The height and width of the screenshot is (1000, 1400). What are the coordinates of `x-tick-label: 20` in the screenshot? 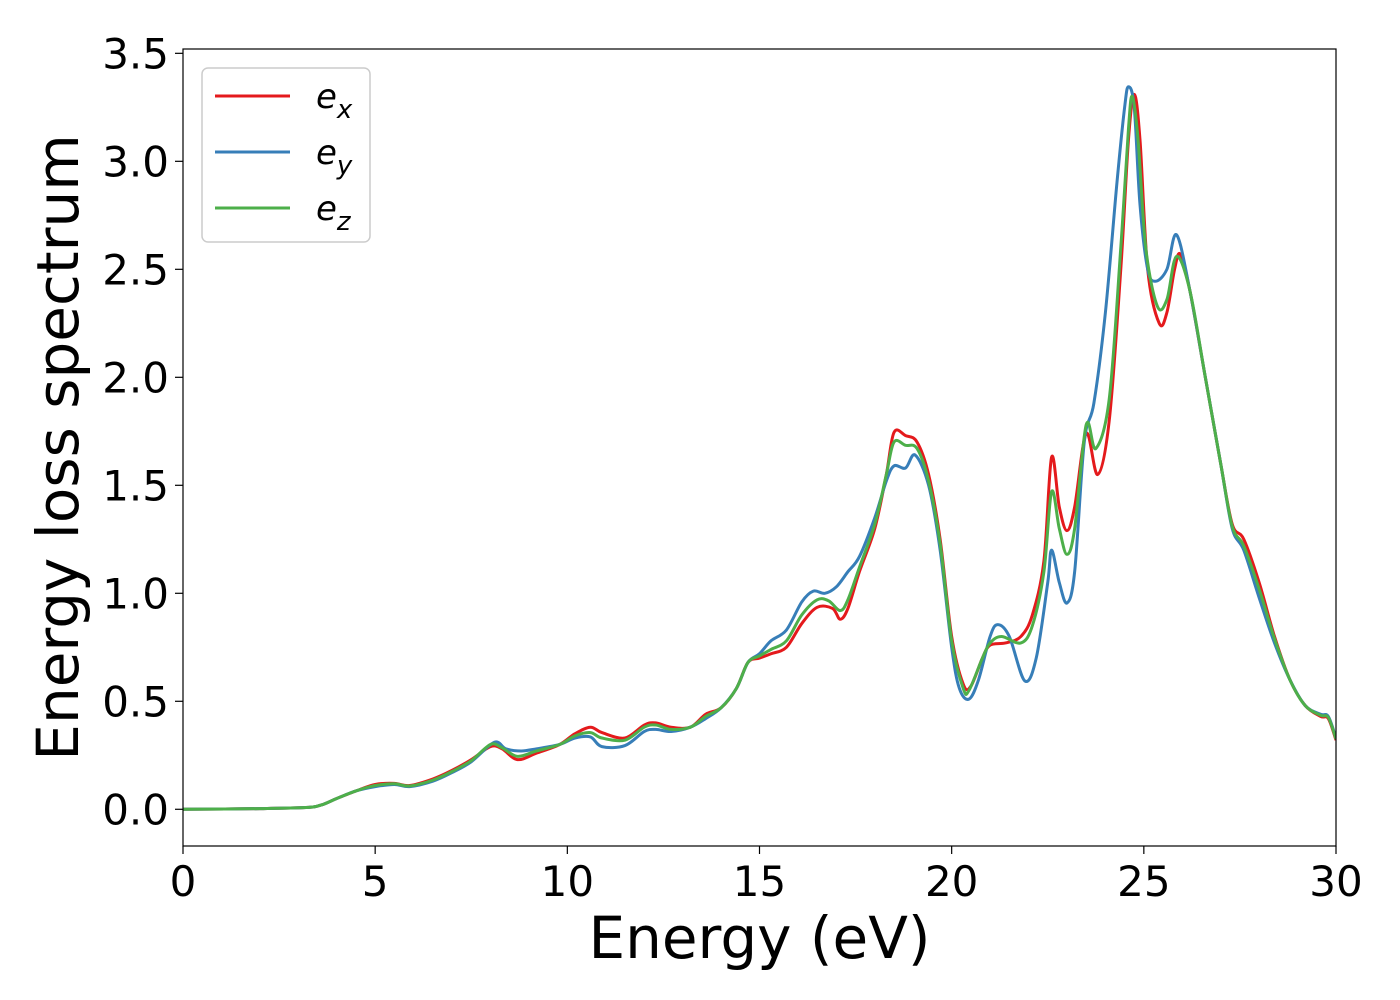 It's located at (951, 881).